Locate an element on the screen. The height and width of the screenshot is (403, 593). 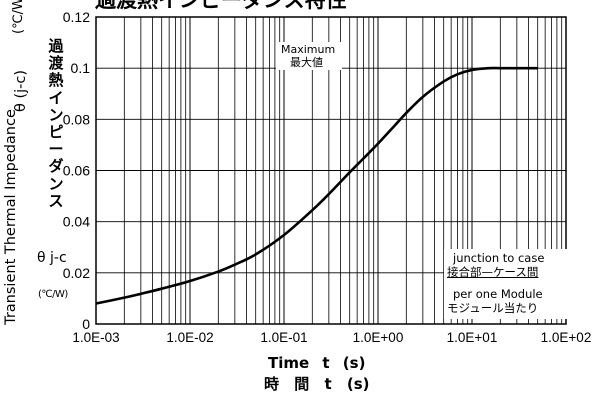
maximum-label-box is located at coordinates (309, 56).